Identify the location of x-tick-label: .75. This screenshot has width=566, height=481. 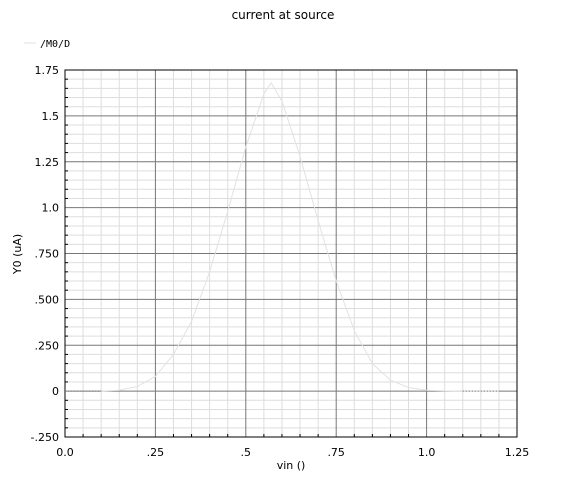
(336, 452).